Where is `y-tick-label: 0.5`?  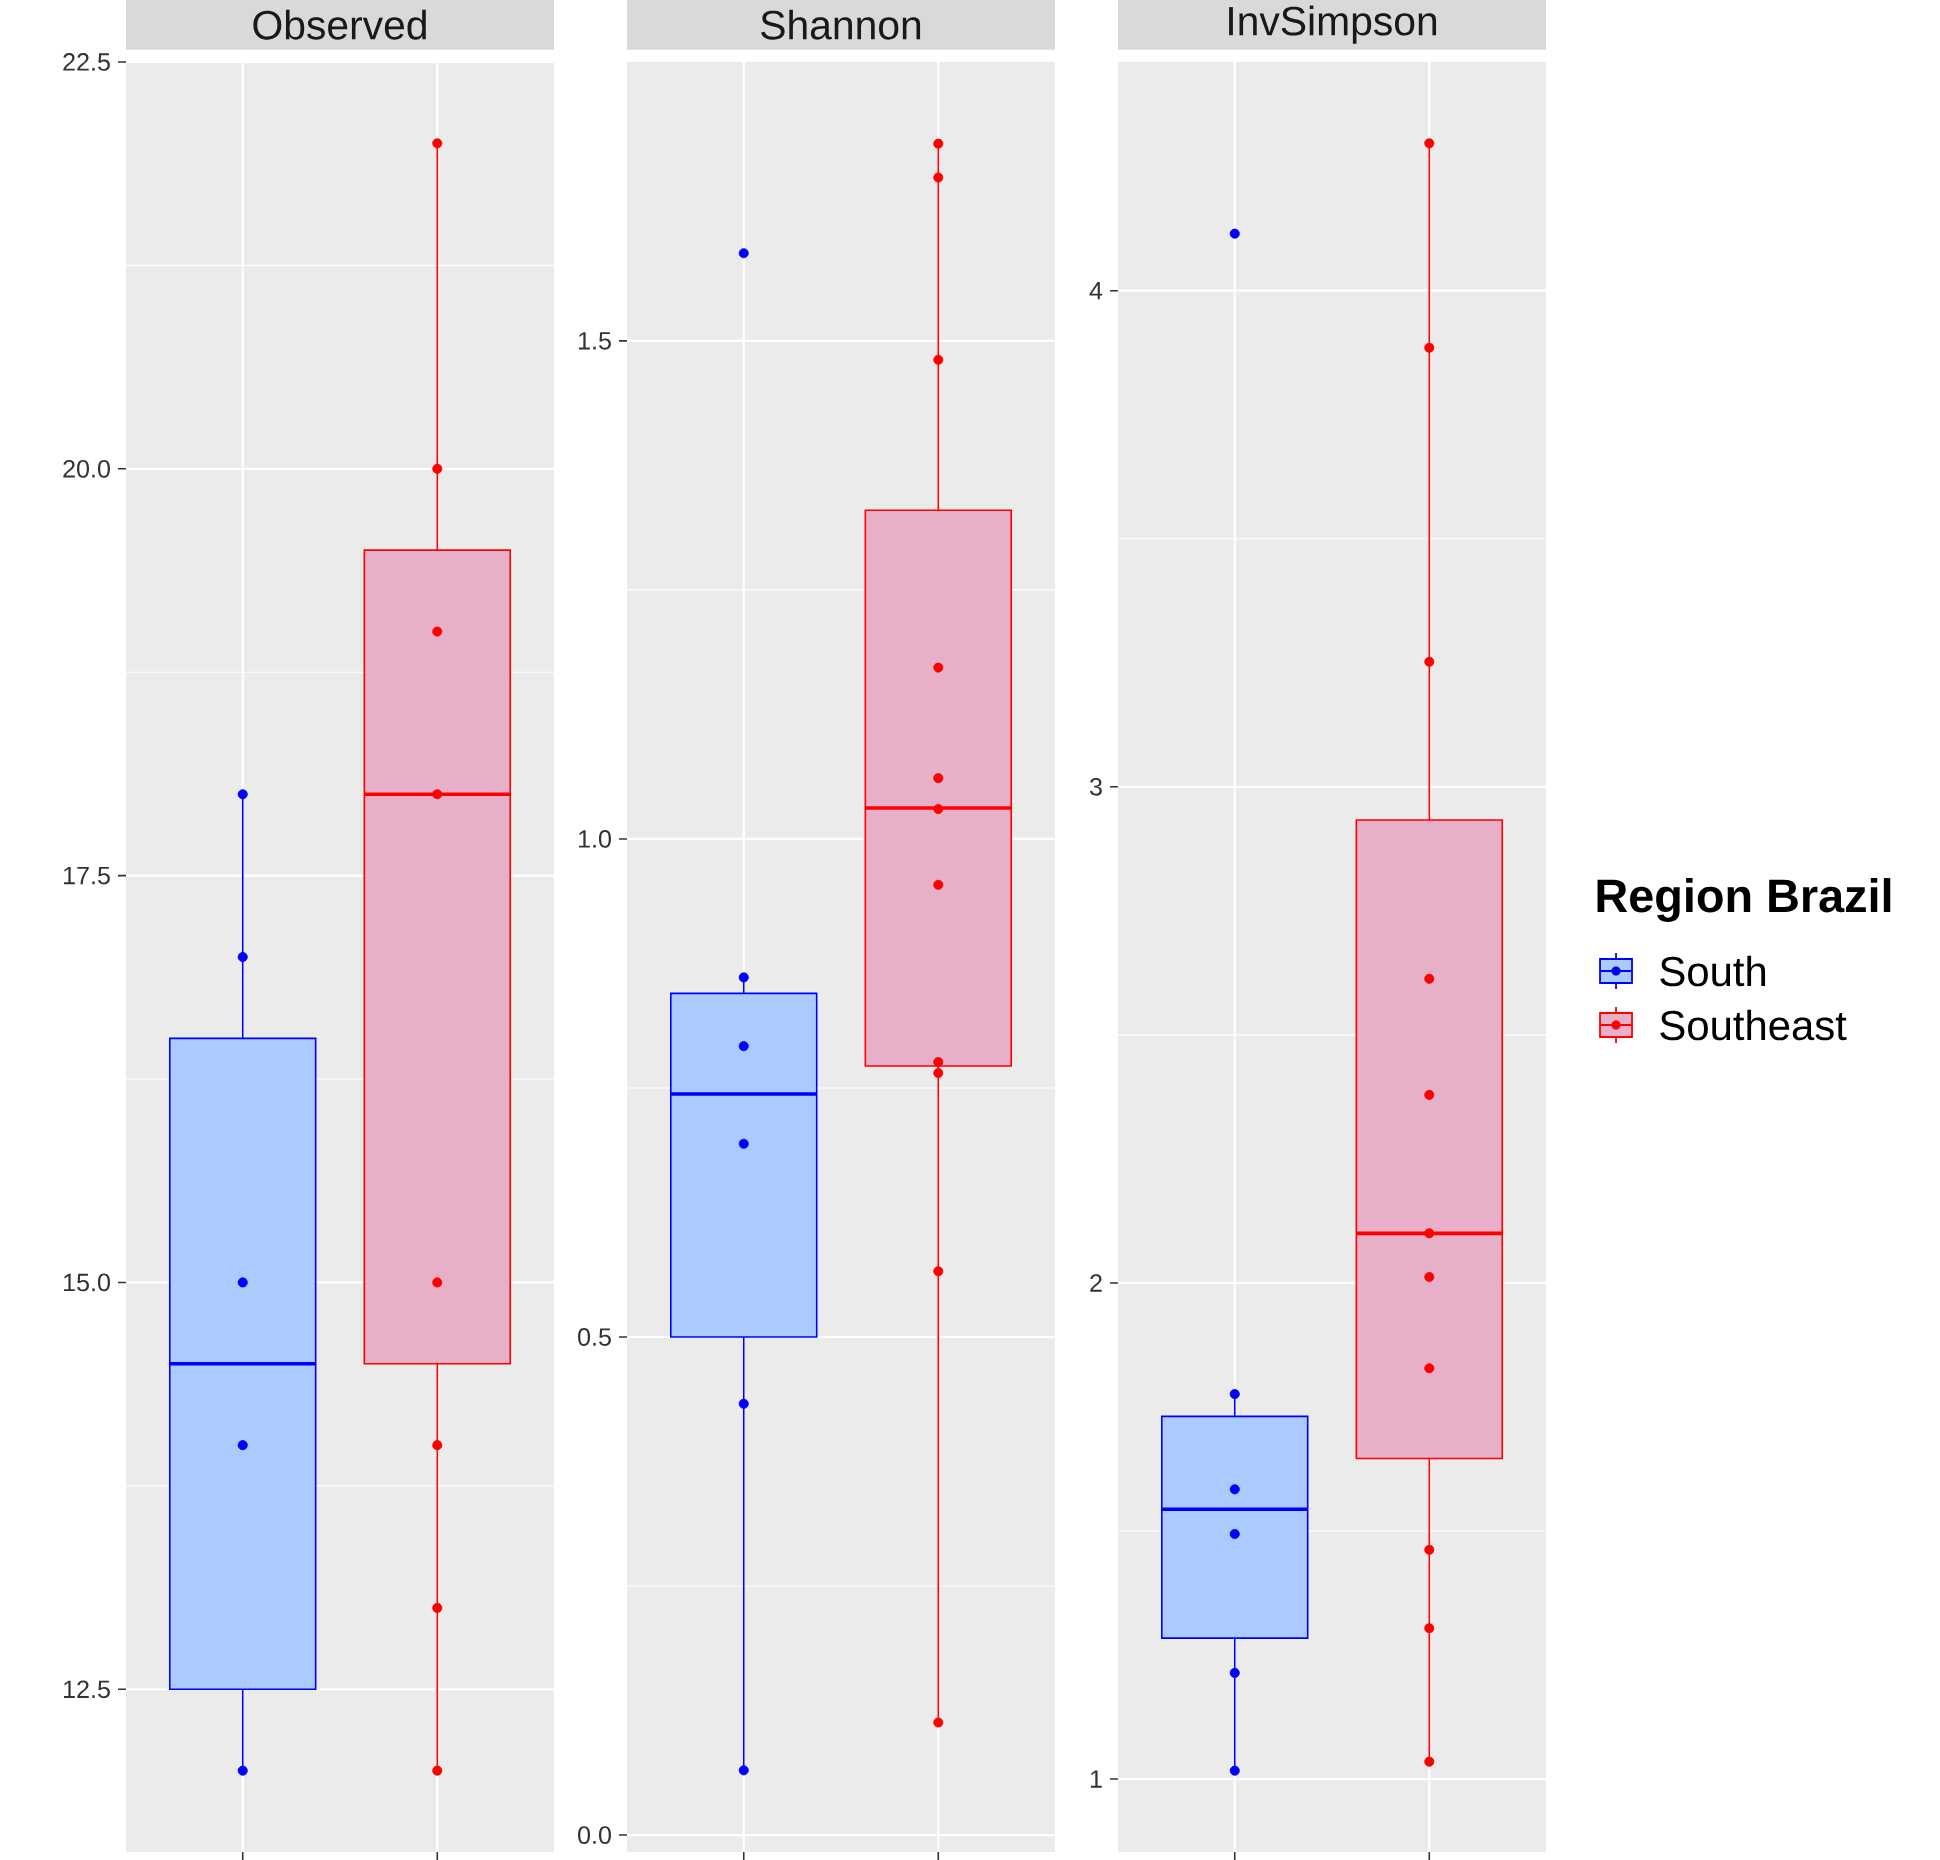
y-tick-label: 0.5 is located at coordinates (594, 1337).